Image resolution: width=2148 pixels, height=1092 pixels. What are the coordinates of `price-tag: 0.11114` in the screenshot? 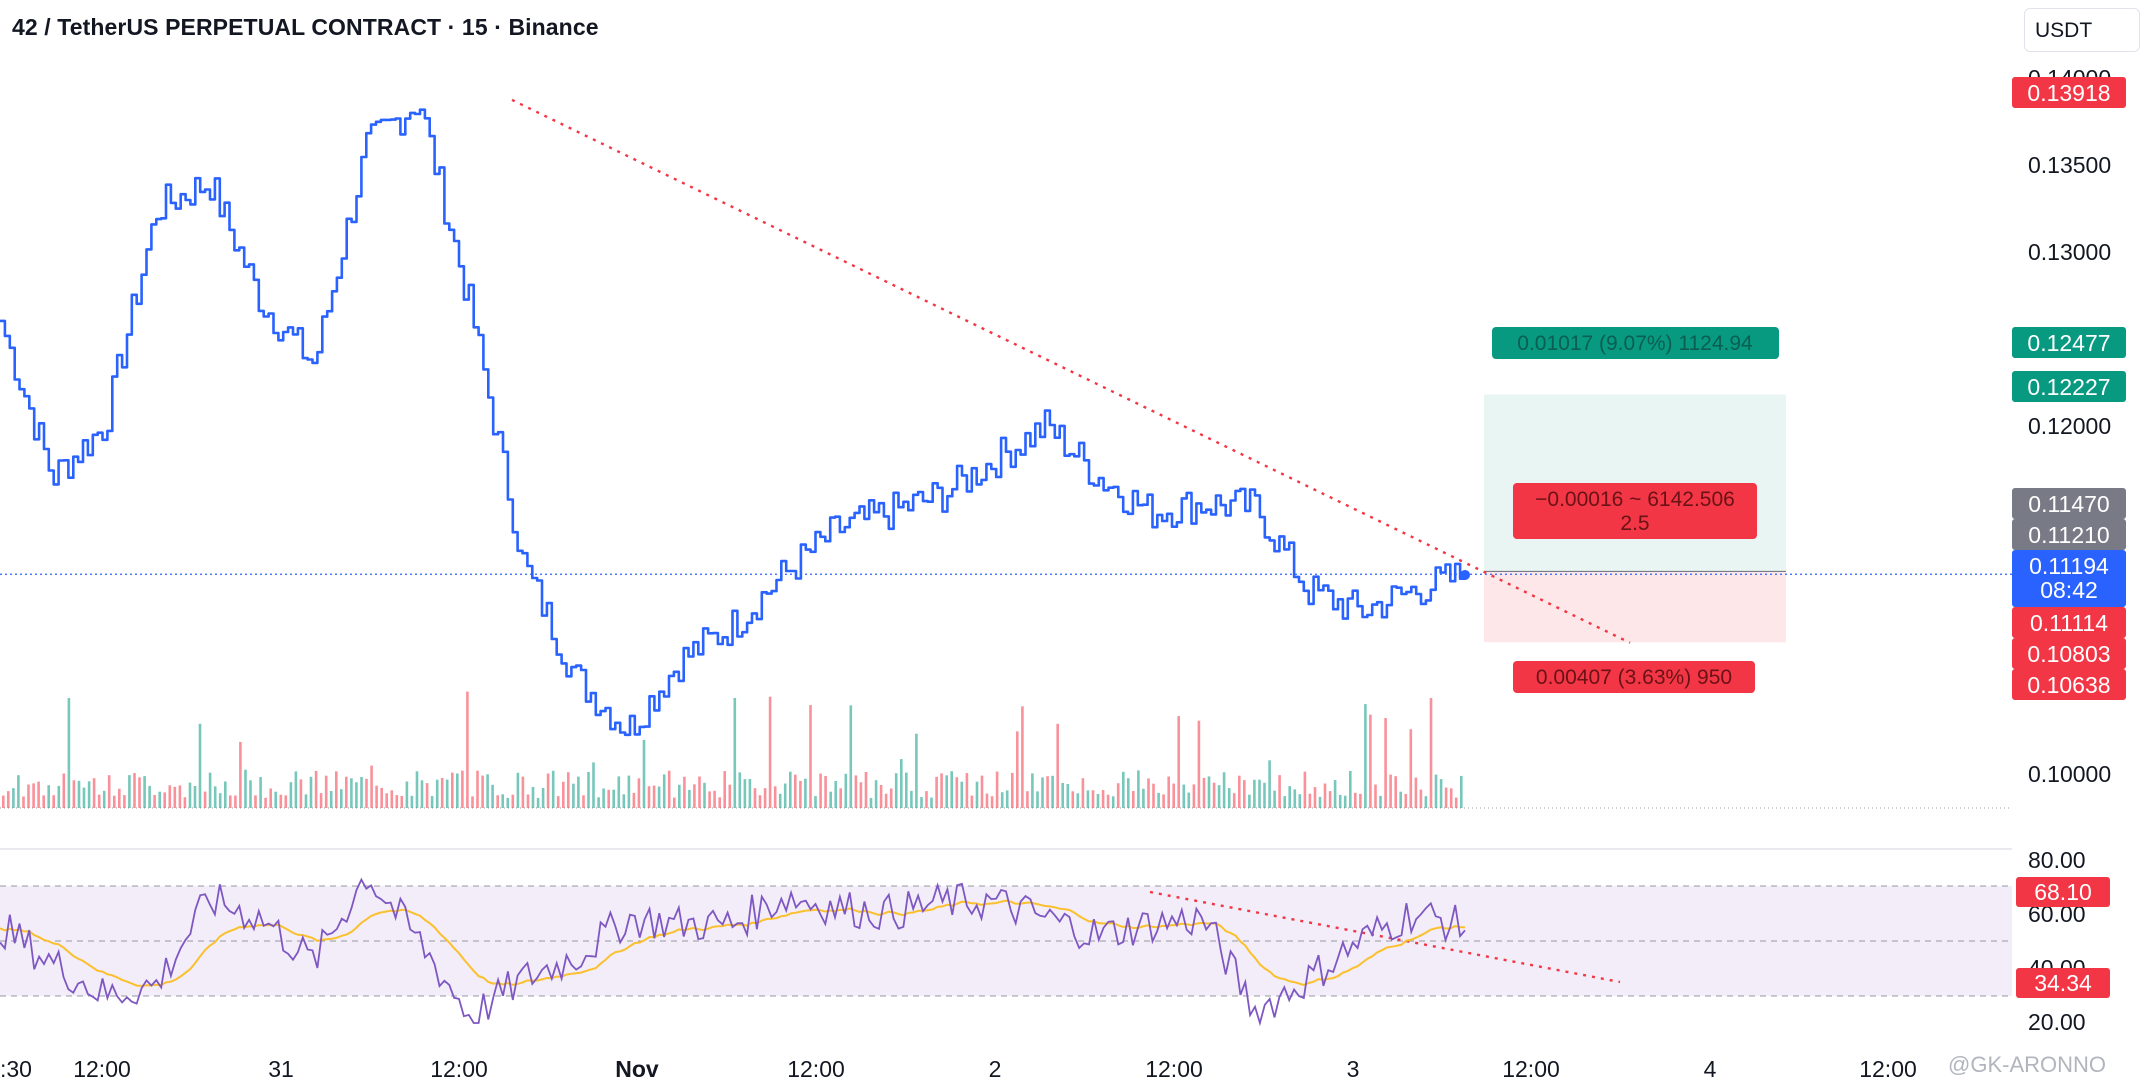 It's located at (2069, 623).